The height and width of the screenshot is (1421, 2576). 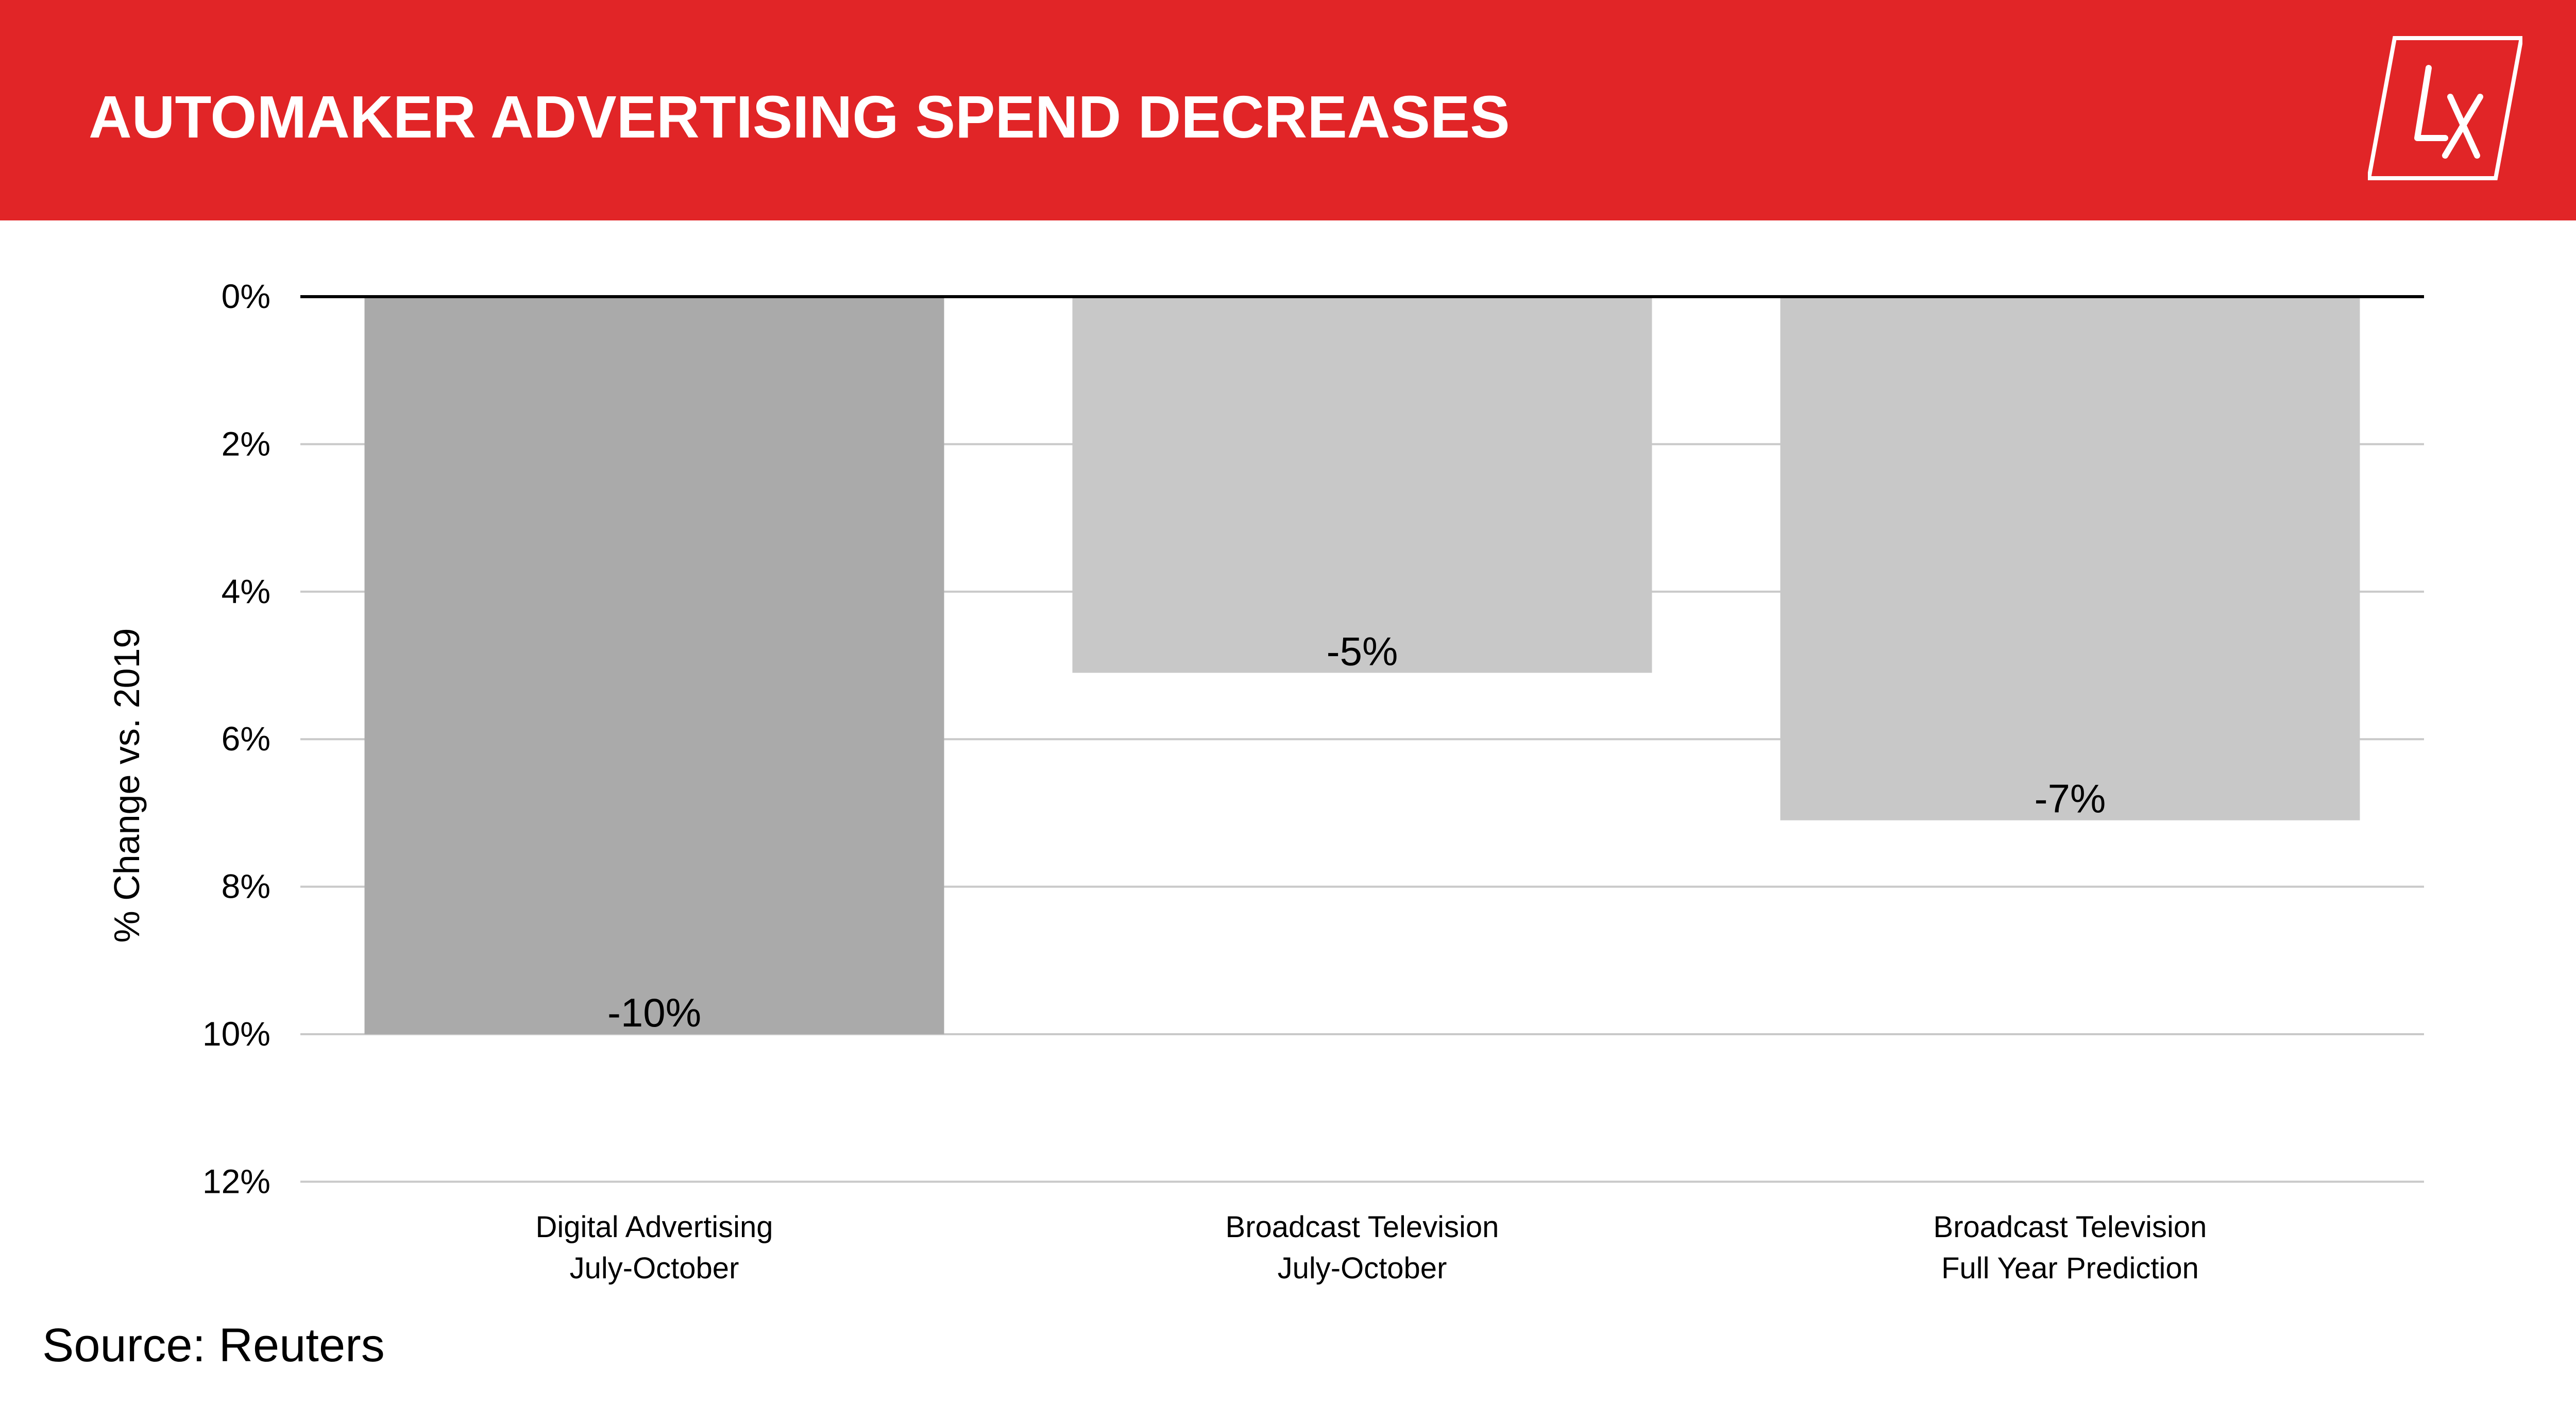 I want to click on logo-letter-l, so click(x=2431, y=103).